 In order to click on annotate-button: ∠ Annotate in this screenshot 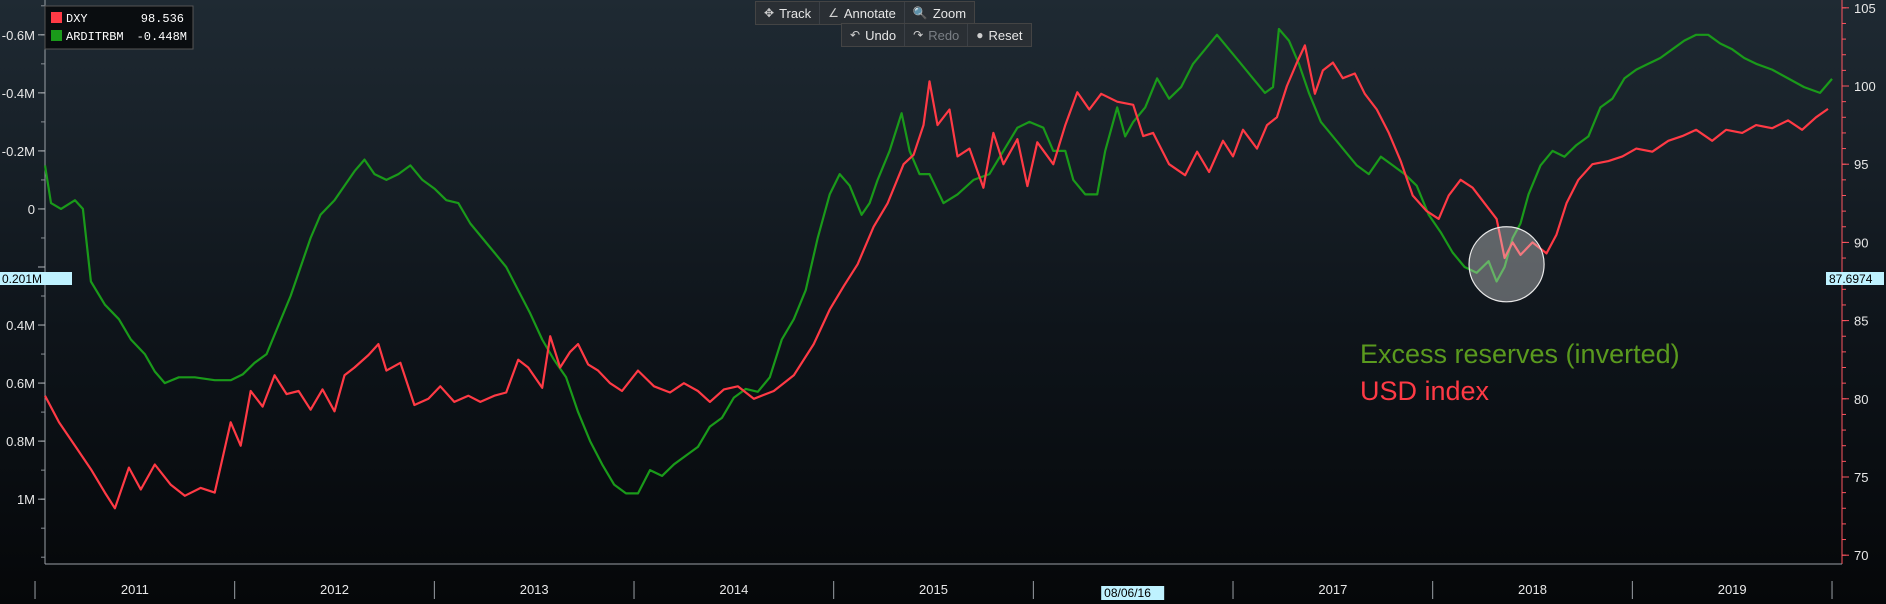, I will do `click(862, 13)`.